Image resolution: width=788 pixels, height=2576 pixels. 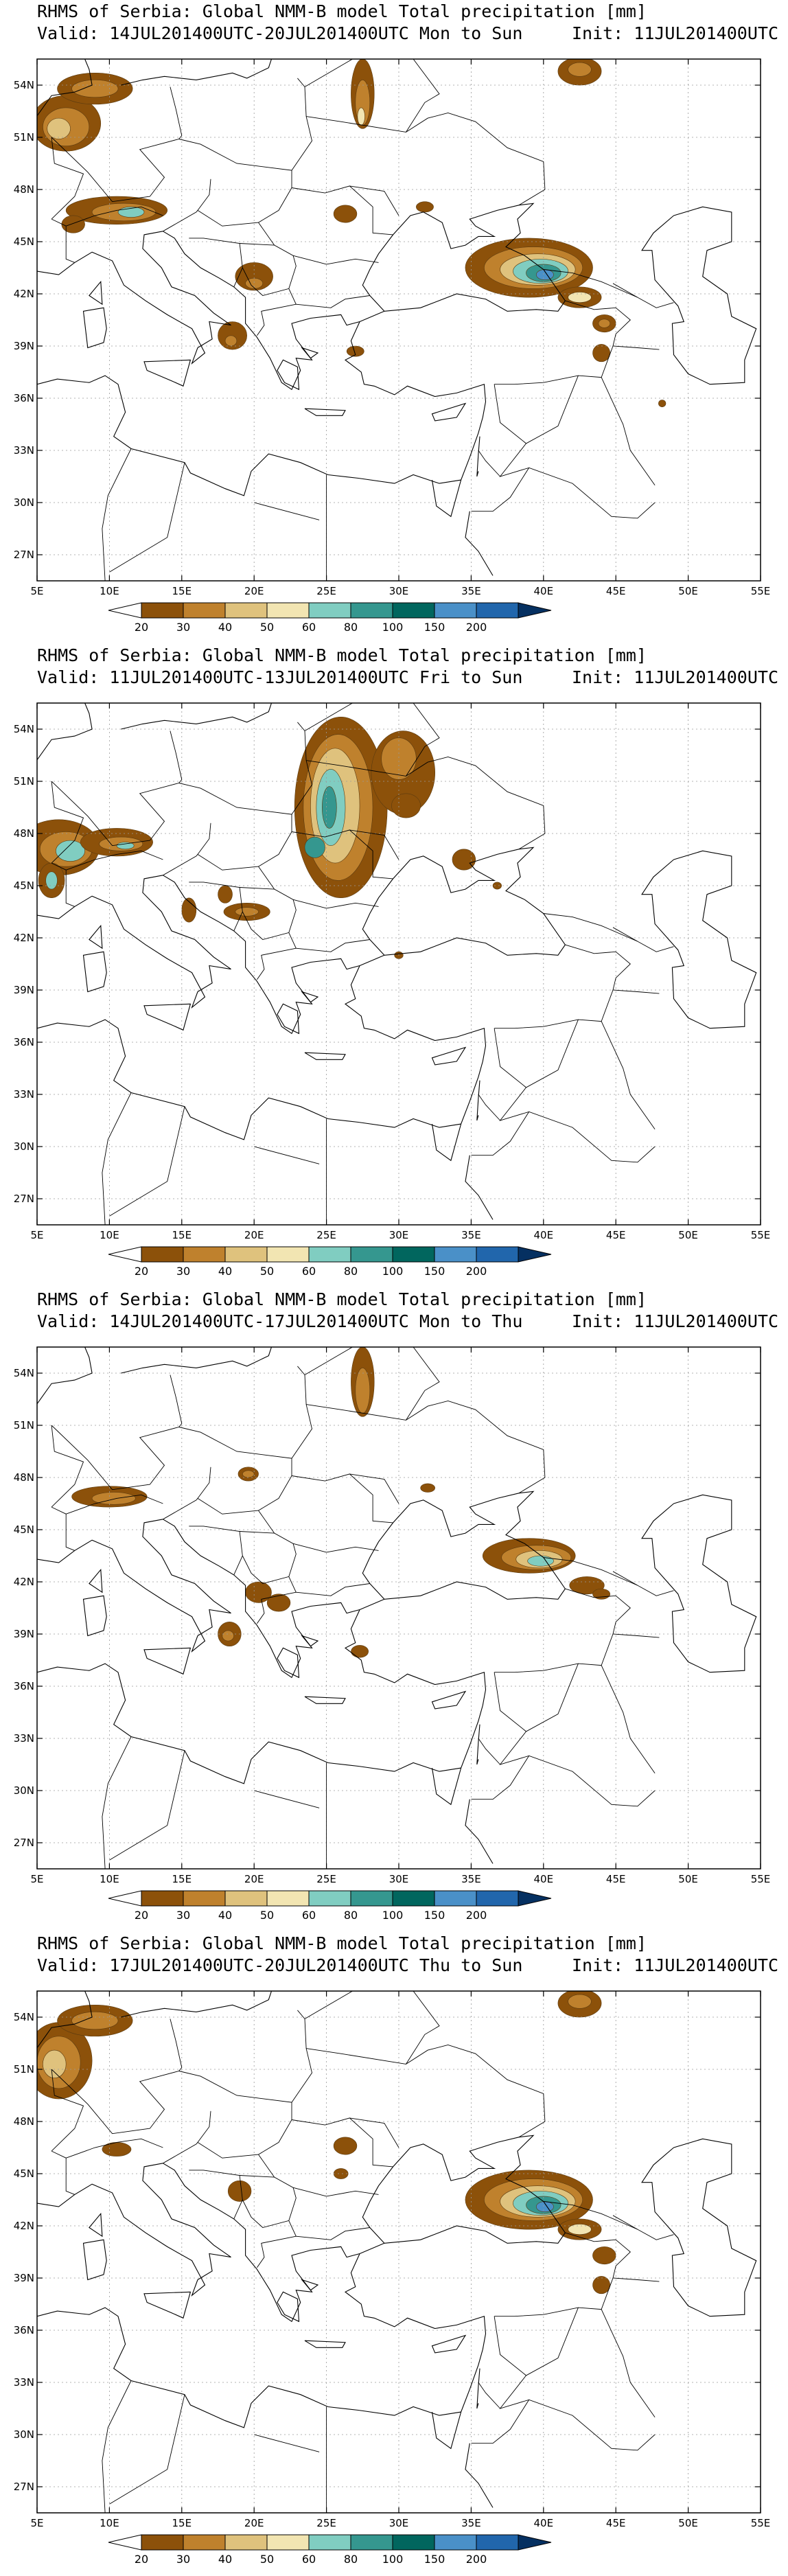 I want to click on lat-label: 33N, so click(x=24, y=450).